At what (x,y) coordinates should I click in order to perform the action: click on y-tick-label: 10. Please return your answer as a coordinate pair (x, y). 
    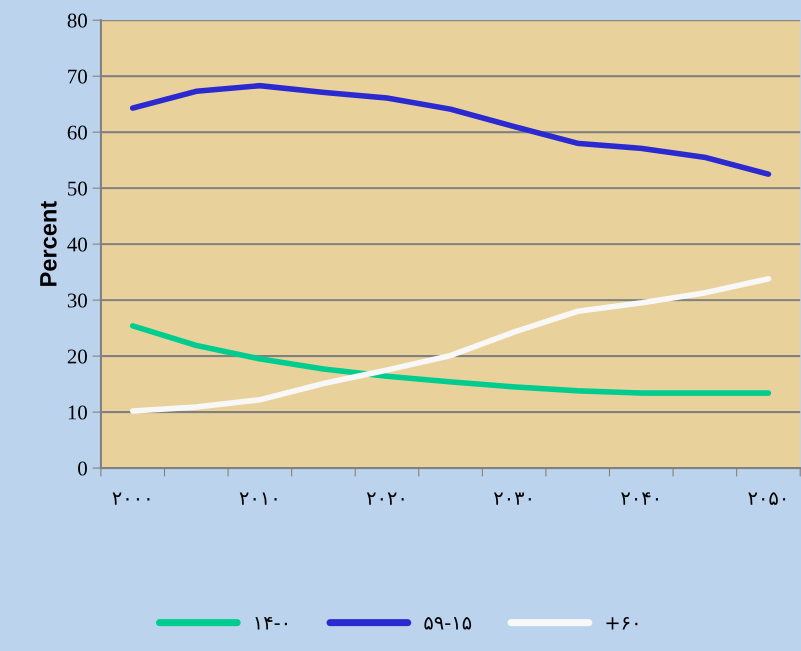
    Looking at the image, I should click on (77, 412).